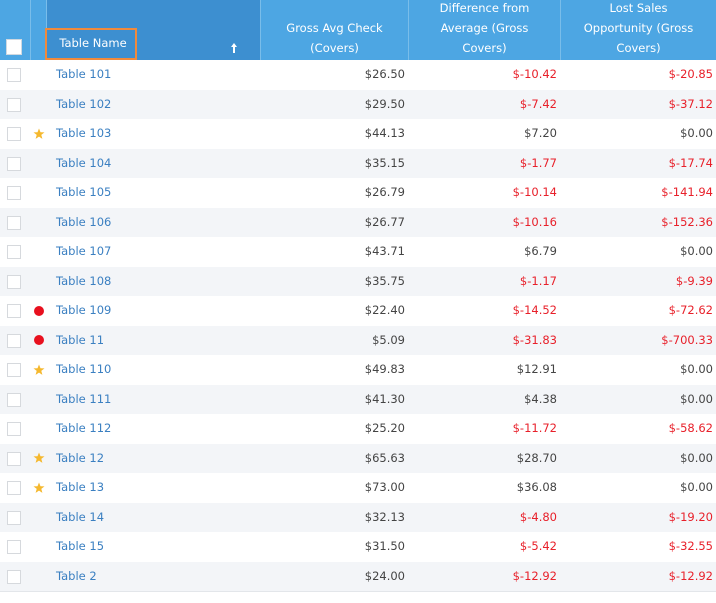 The image size is (716, 603). Describe the element at coordinates (358, 104) in the screenshot. I see `table-row: Table 102 $29.50 $-7.42 $-37.12` at that location.